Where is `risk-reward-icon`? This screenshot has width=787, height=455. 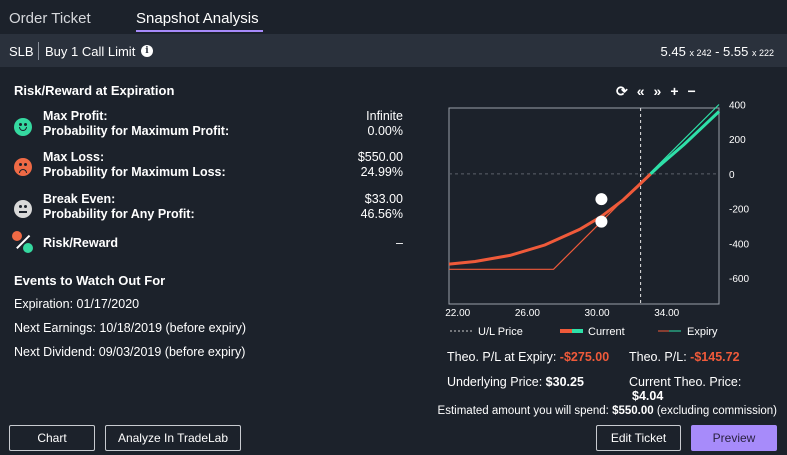
risk-reward-icon is located at coordinates (24, 243).